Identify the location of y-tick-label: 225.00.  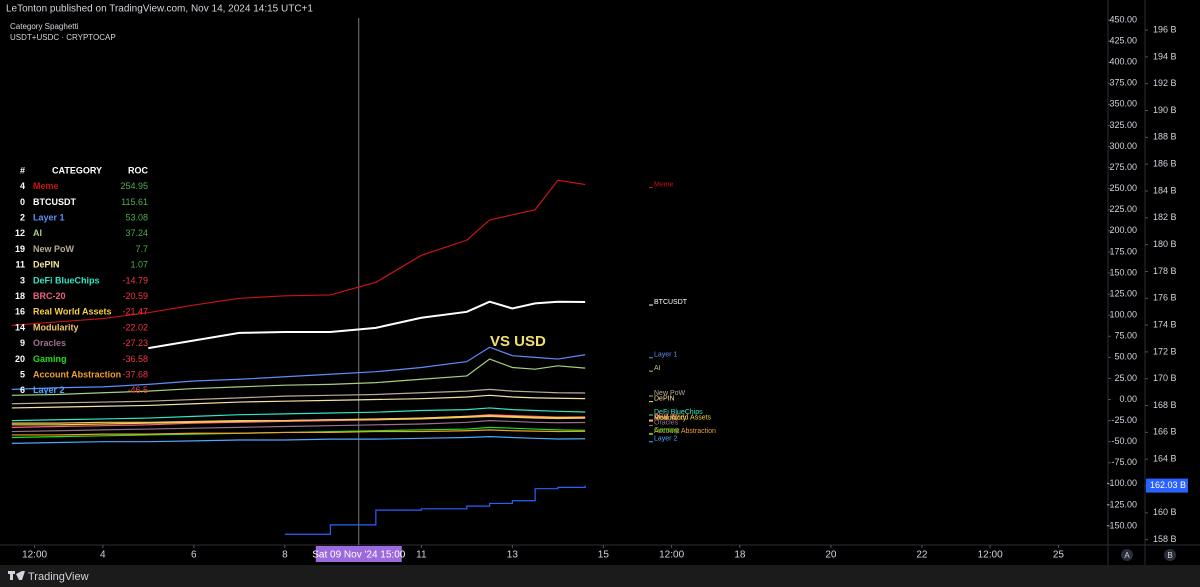
(1123, 209).